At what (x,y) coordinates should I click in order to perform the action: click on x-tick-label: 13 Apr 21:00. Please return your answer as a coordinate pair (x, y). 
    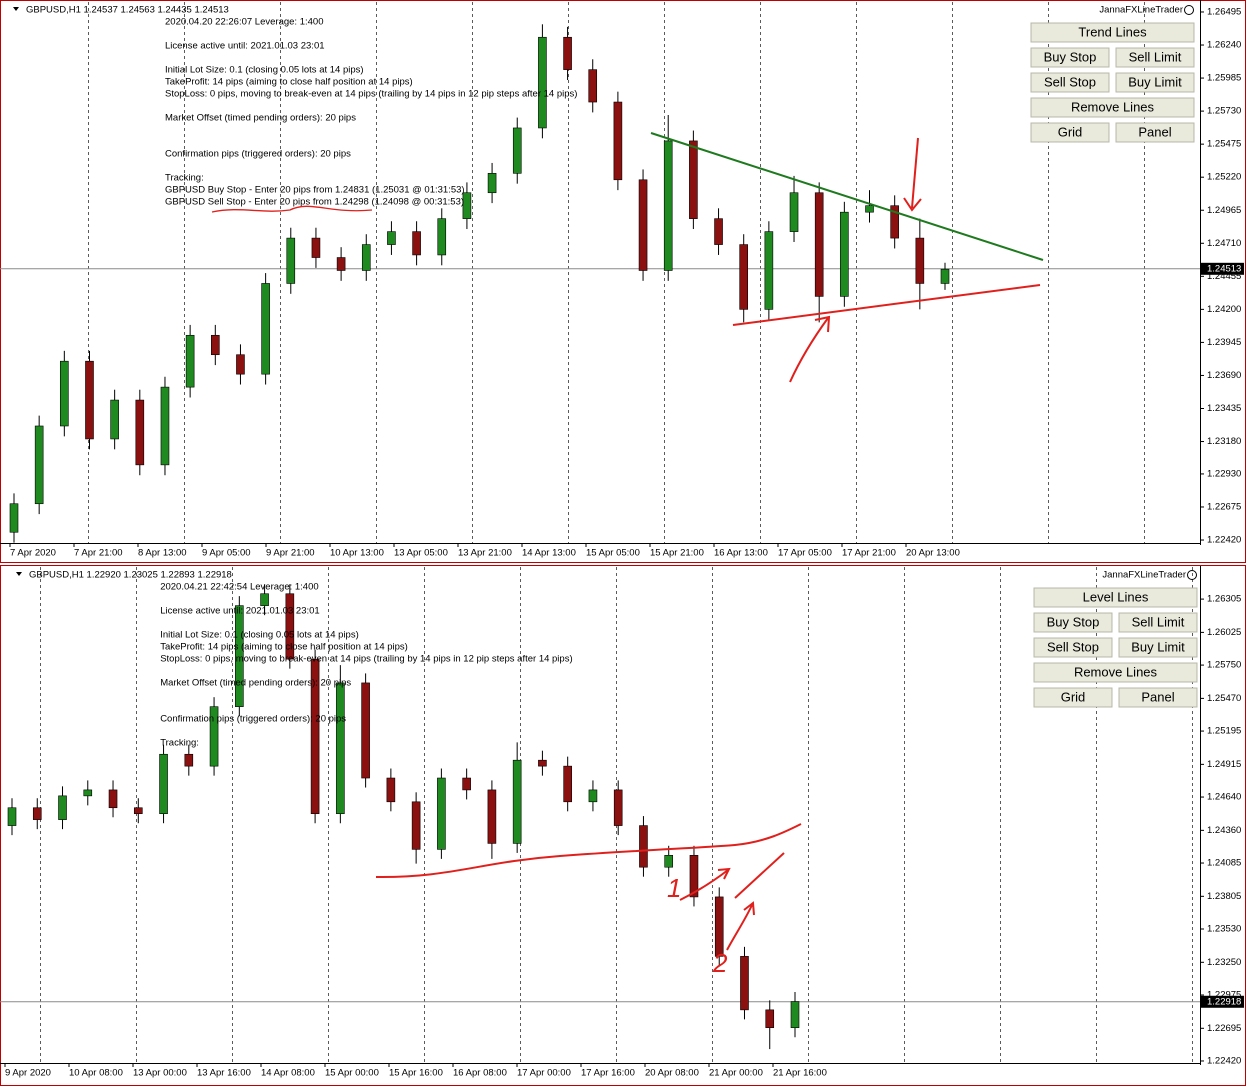
    Looking at the image, I should click on (485, 553).